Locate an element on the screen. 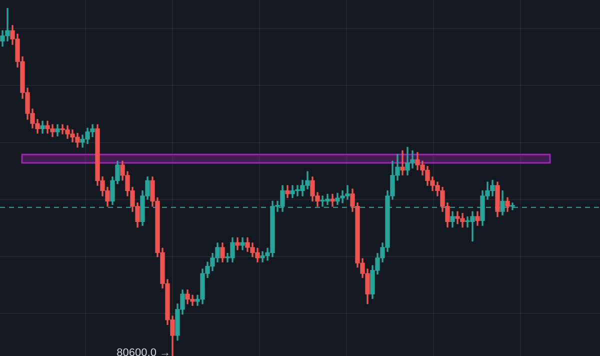 This screenshot has height=356, width=600. candlestick is located at coordinates (402, 163).